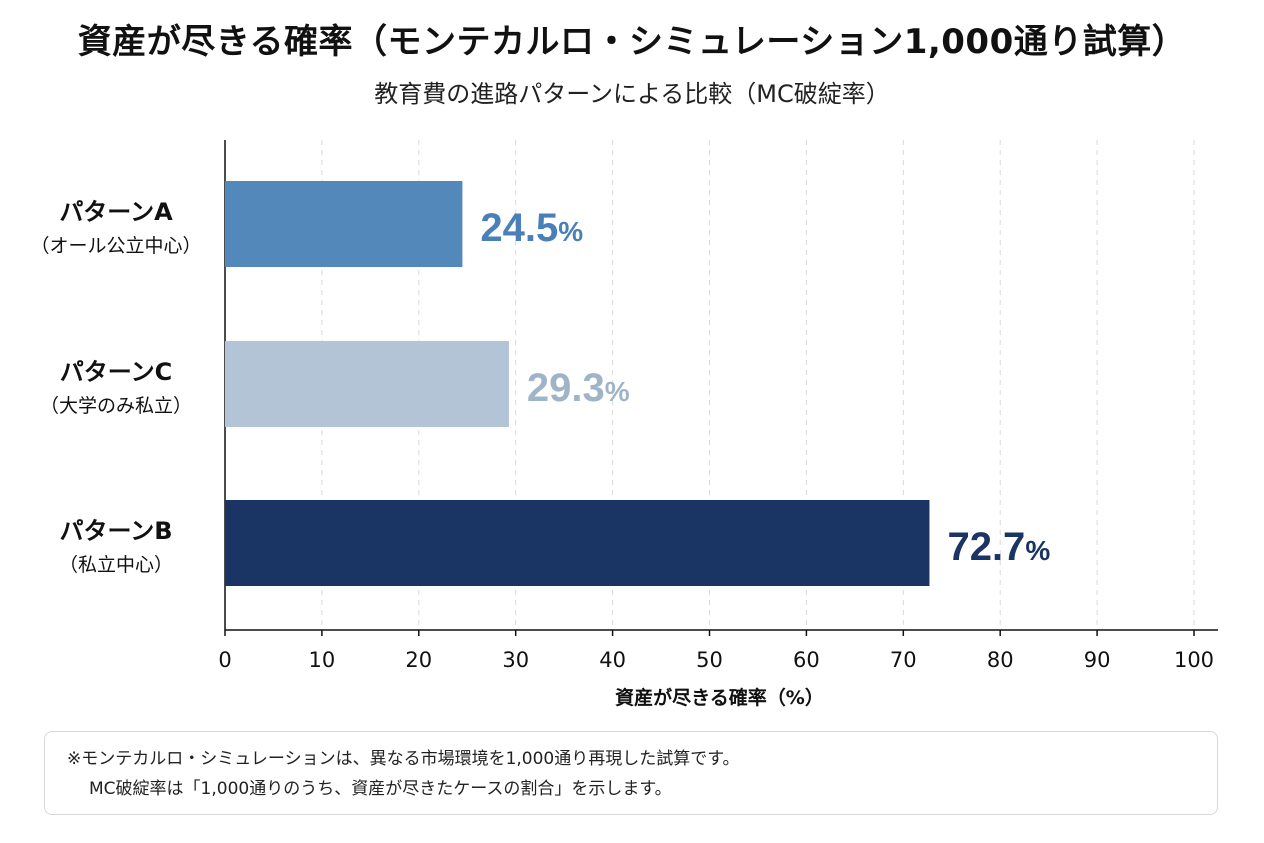 The height and width of the screenshot is (843, 1264). Describe the element at coordinates (116, 406) in the screenshot. I see `category-sublabel-2: （大学のみ私立）` at that location.